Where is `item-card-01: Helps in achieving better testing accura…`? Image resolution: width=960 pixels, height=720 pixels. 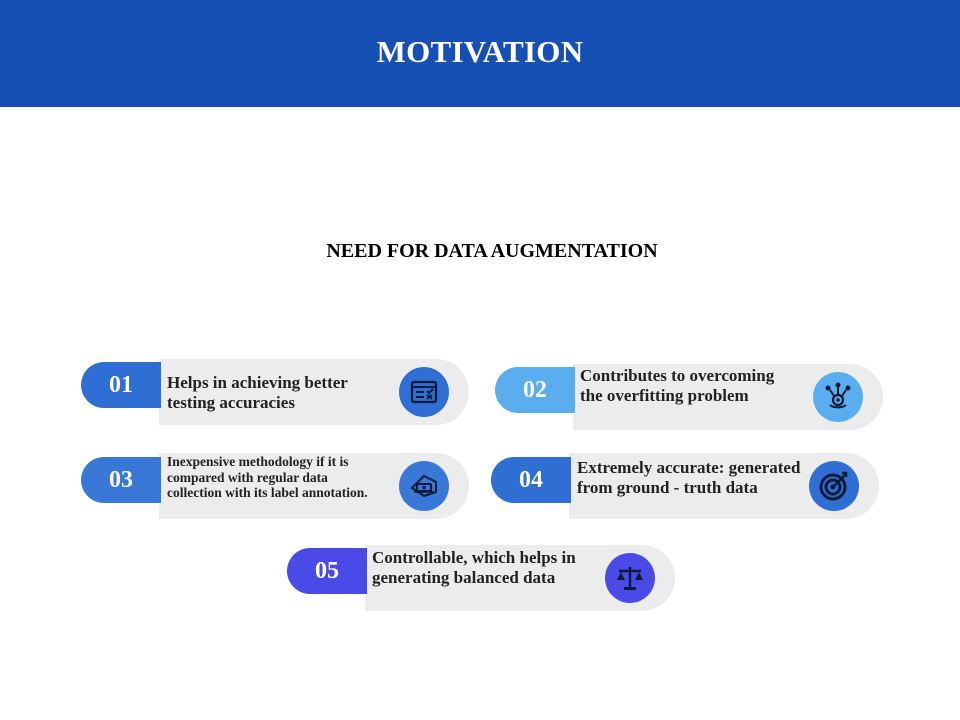 item-card-01: Helps in achieving better testing accura… is located at coordinates (314, 392).